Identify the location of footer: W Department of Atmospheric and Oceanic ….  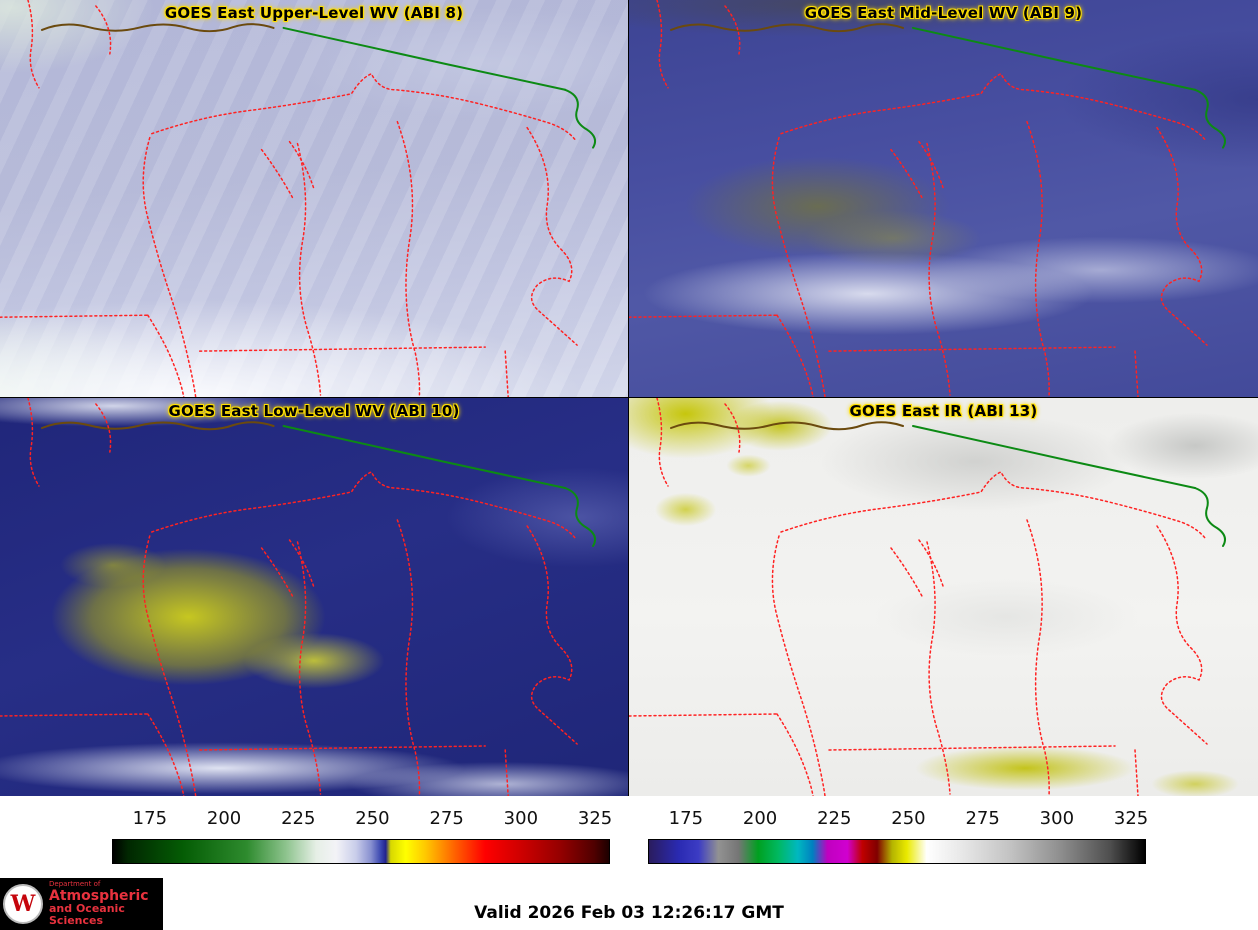
(629, 904).